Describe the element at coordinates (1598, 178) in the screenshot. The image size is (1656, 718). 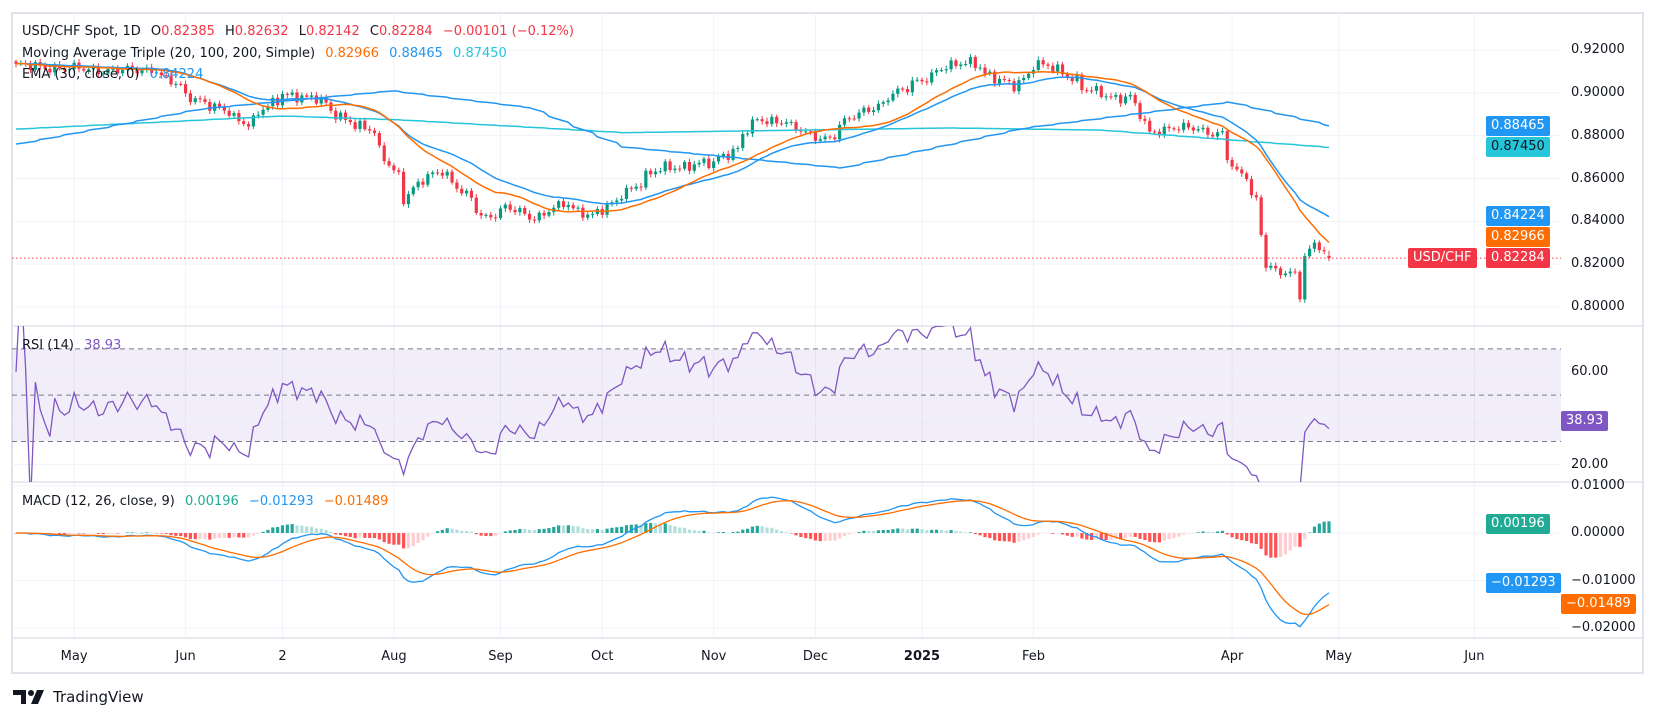
I see `price-axis-label: 0.86000` at that location.